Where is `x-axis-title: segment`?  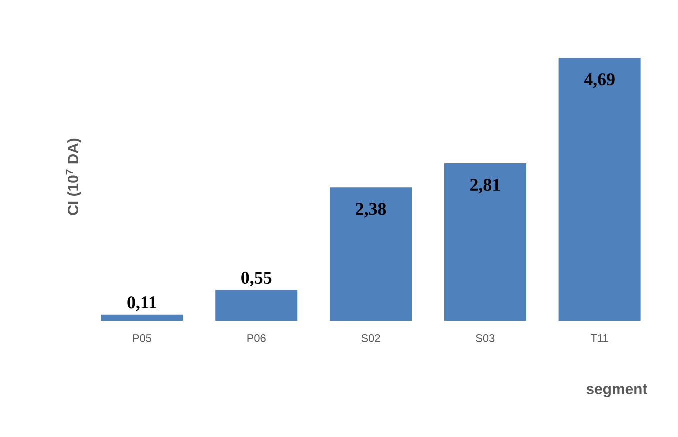
x-axis-title: segment is located at coordinates (617, 391).